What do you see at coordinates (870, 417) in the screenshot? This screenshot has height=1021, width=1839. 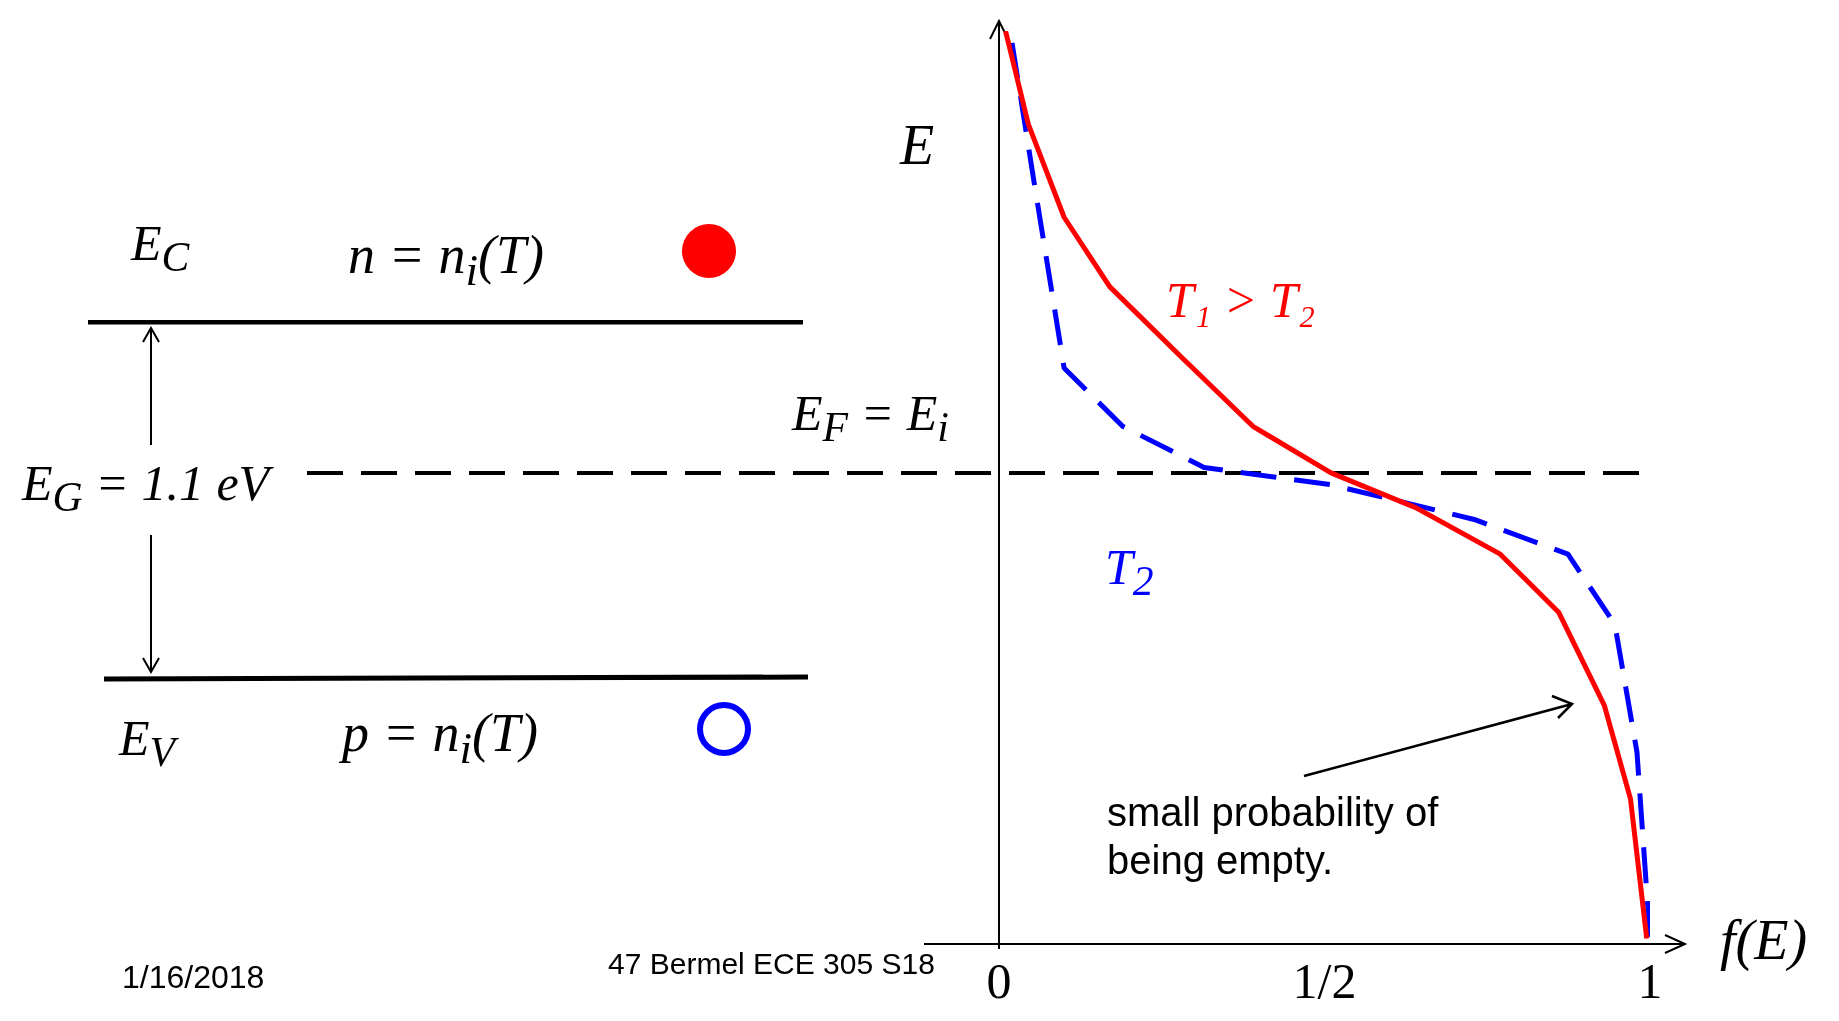 I see `ref-line-label: E$_{F}$ = E$_{i}$` at bounding box center [870, 417].